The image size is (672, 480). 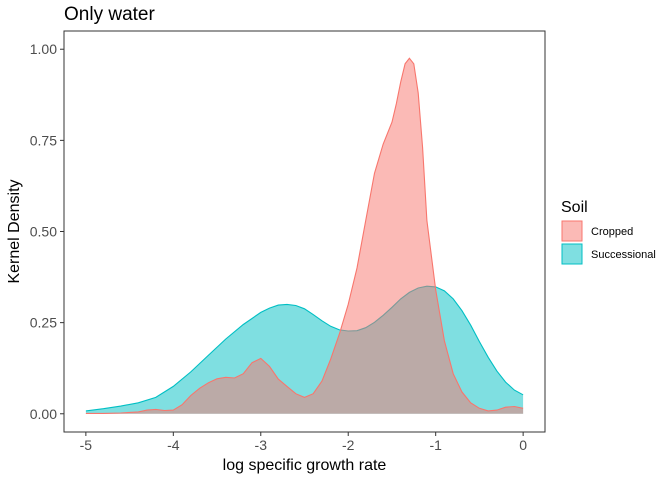 I want to click on legend-key-cropped, so click(x=572, y=231).